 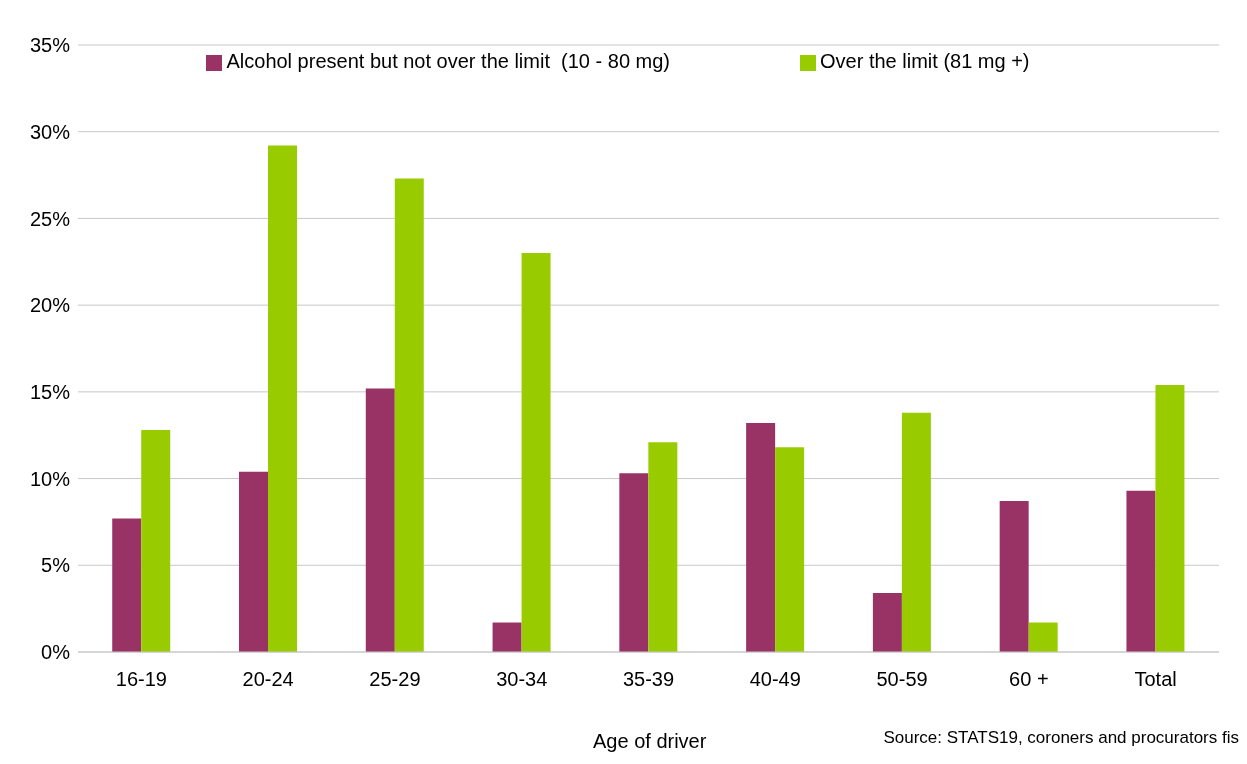 I want to click on x-tick-label: 20-24, so click(x=268, y=679).